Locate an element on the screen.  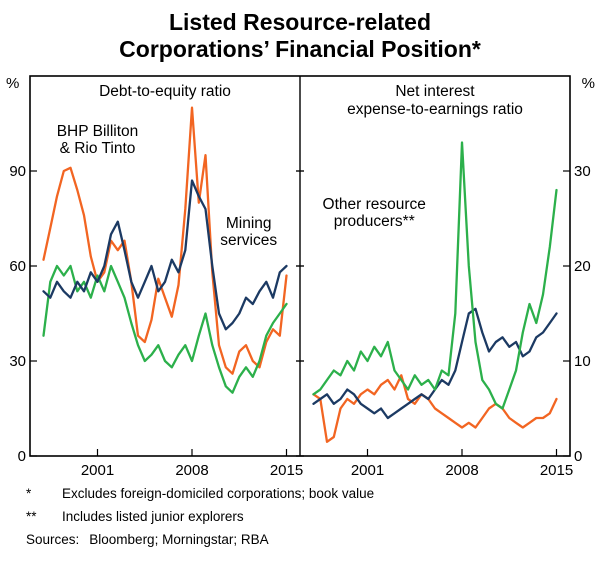
y-tick-label: 20 is located at coordinates (582, 266).